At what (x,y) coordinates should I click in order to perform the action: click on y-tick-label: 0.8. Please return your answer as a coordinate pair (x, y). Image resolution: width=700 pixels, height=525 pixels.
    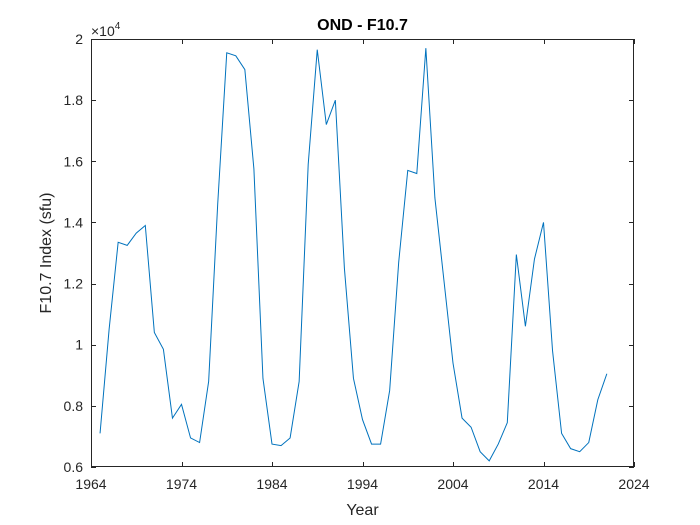
    Looking at the image, I should click on (74, 406).